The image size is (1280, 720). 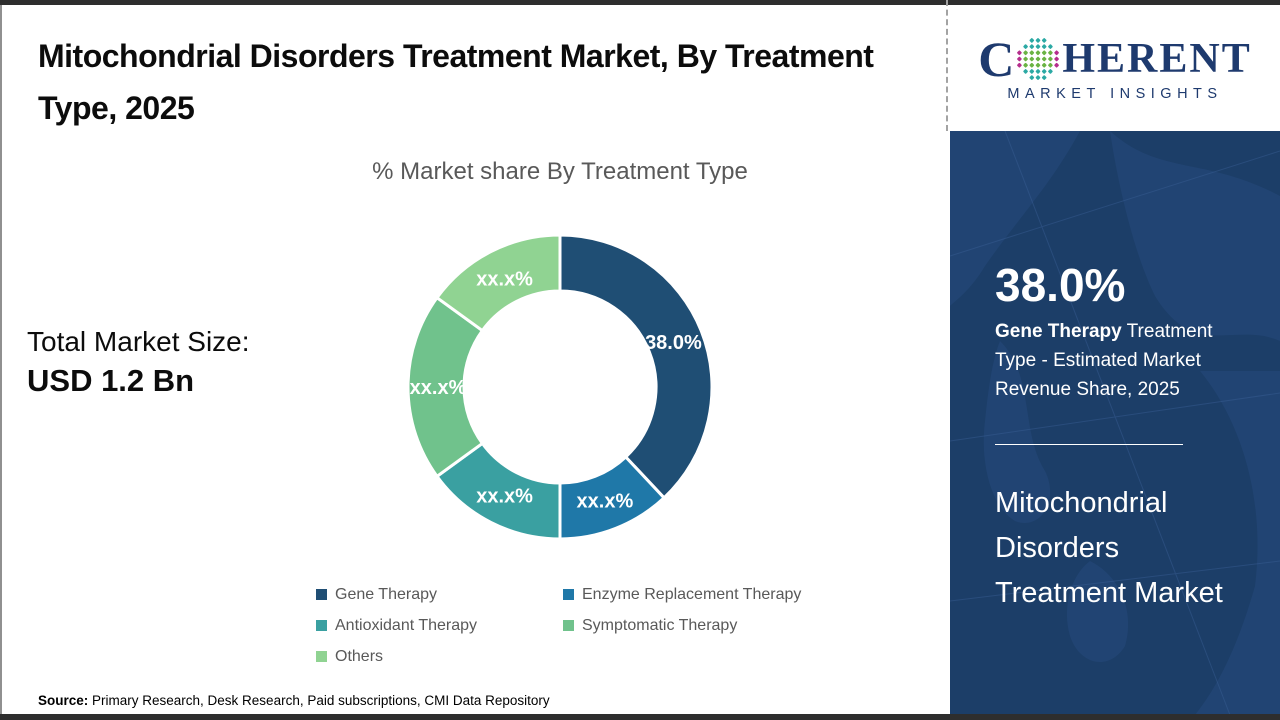 What do you see at coordinates (1109, 548) in the screenshot?
I see `sidebar-market-title: Mitochondrial Disorders Treatment Market` at bounding box center [1109, 548].